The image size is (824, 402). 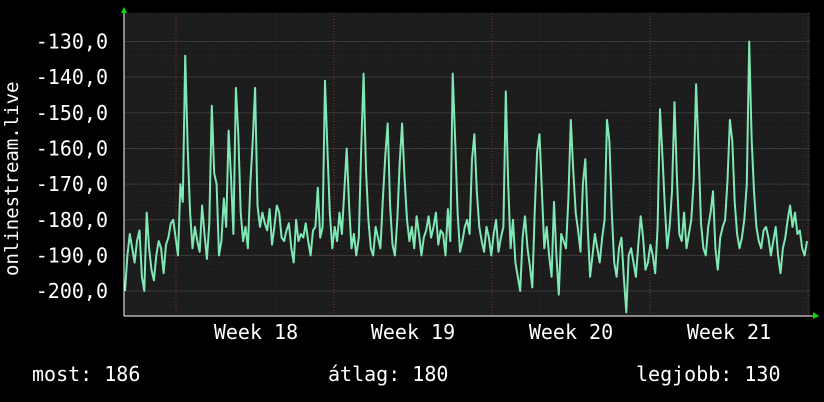 What do you see at coordinates (86, 374) in the screenshot?
I see `current-value-stat: most: 186` at bounding box center [86, 374].